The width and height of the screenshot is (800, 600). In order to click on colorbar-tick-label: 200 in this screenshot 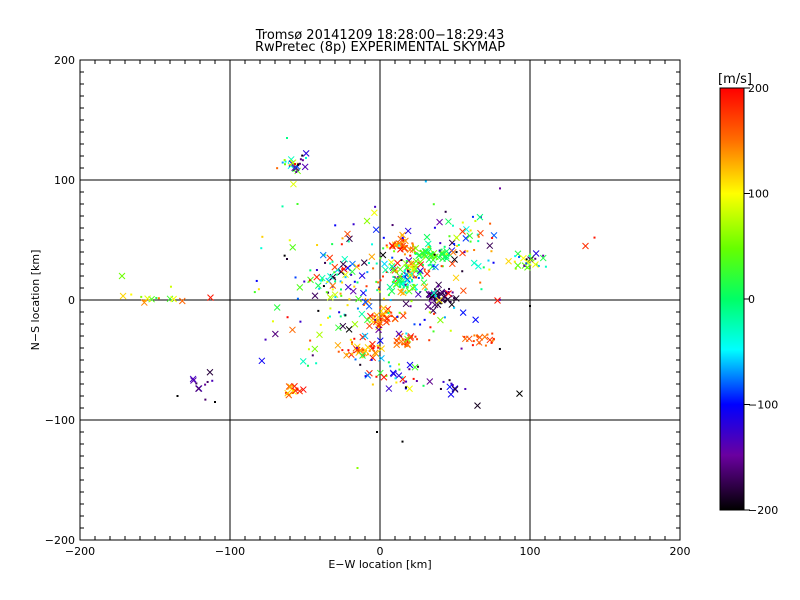, I will do `click(758, 88)`.